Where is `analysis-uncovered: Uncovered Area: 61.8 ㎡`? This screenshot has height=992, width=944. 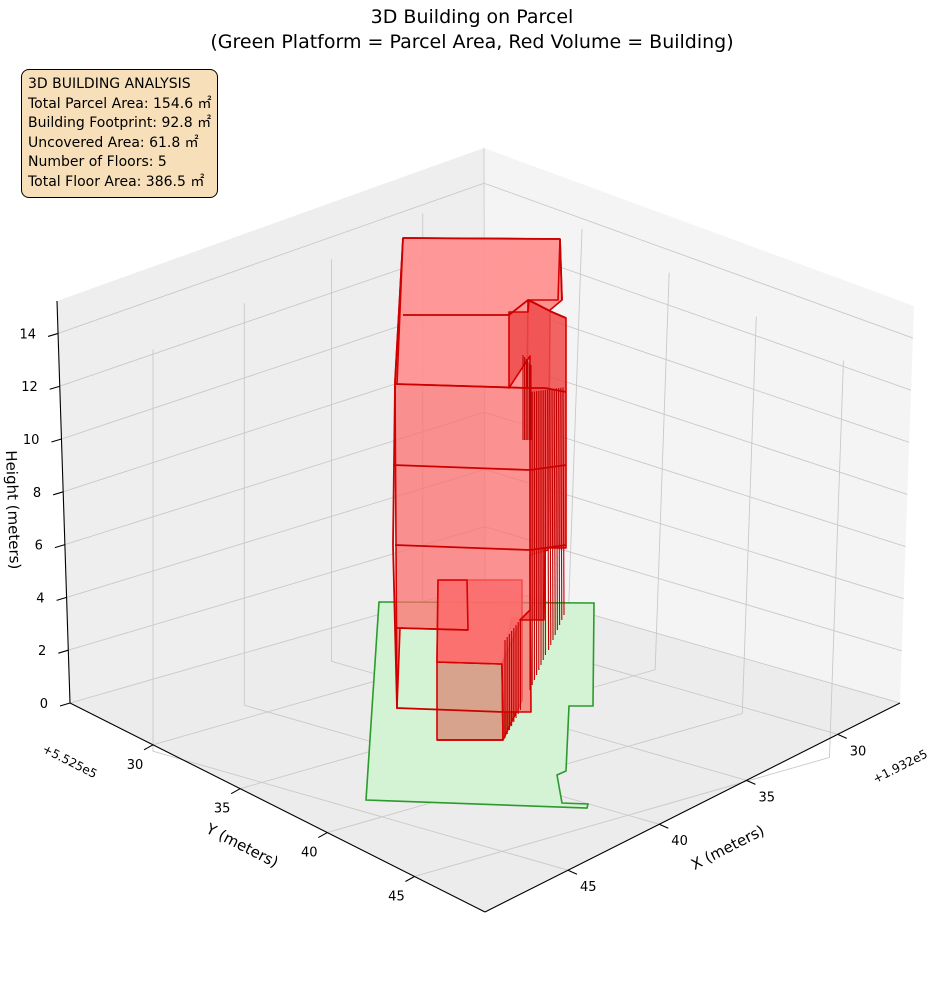
analysis-uncovered: Uncovered Area: 61.8 ㎡ is located at coordinates (113, 142).